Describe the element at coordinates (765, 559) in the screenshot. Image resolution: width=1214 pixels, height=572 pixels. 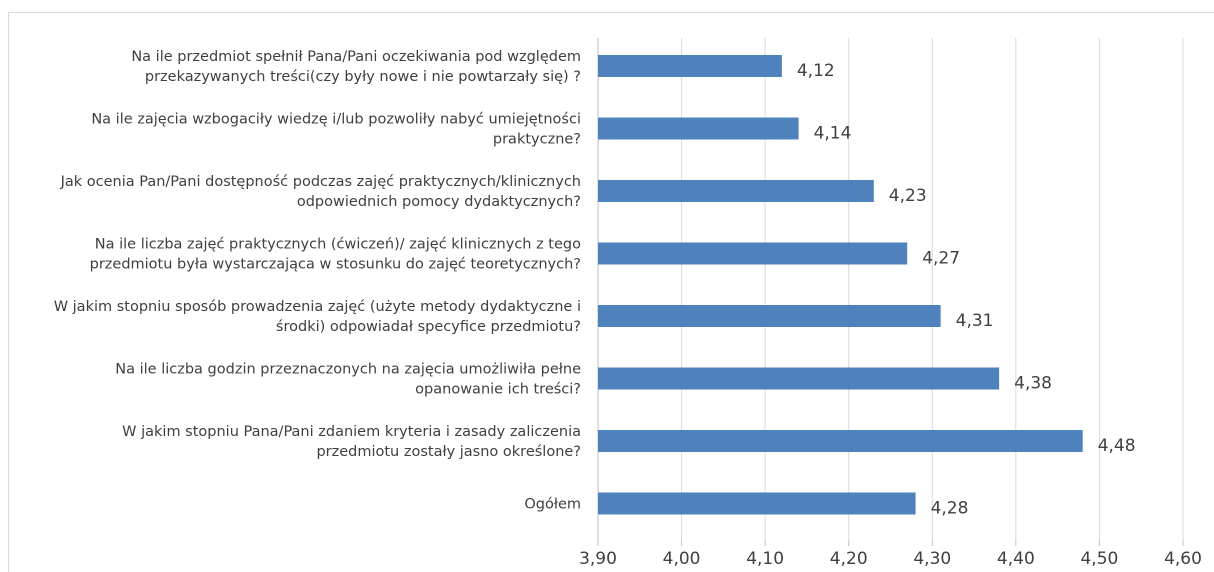
I see `x-tick-label: 4,10` at that location.